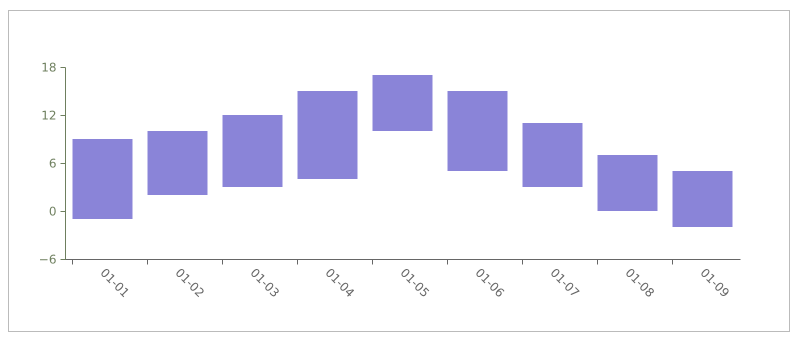 This screenshot has height=340, width=799. What do you see at coordinates (47, 259) in the screenshot?
I see `y-tick-label: −6` at bounding box center [47, 259].